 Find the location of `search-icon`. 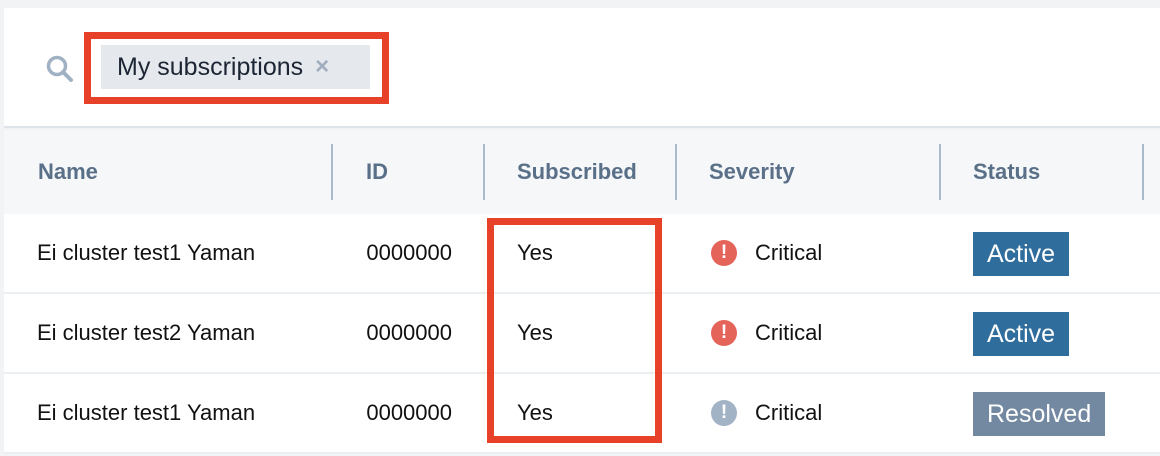

search-icon is located at coordinates (60, 69).